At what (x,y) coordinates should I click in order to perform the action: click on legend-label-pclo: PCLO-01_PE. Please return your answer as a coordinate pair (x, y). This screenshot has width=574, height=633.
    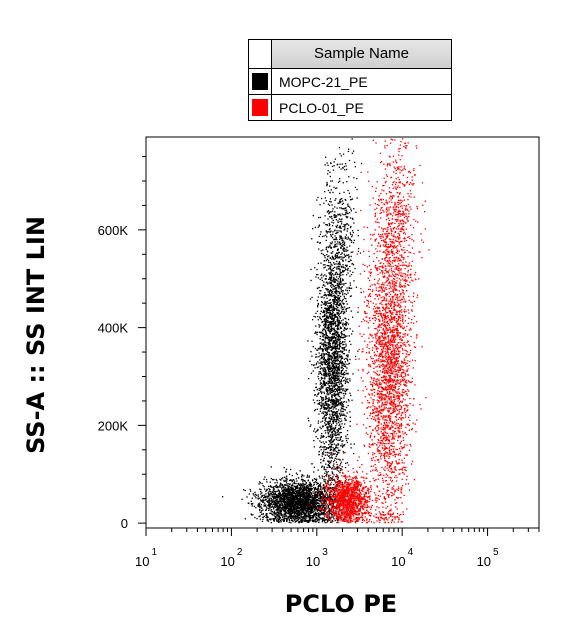
    Looking at the image, I should click on (321, 108).